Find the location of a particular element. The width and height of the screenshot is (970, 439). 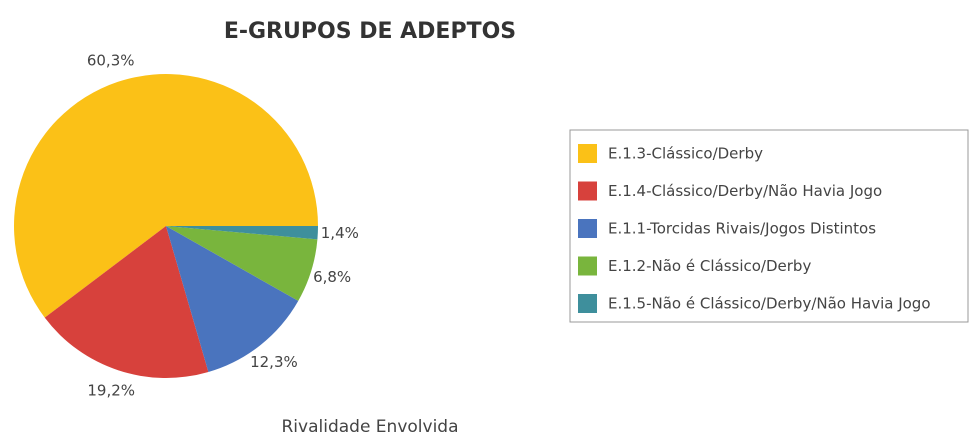

data-label: 19,2% is located at coordinates (111, 391).